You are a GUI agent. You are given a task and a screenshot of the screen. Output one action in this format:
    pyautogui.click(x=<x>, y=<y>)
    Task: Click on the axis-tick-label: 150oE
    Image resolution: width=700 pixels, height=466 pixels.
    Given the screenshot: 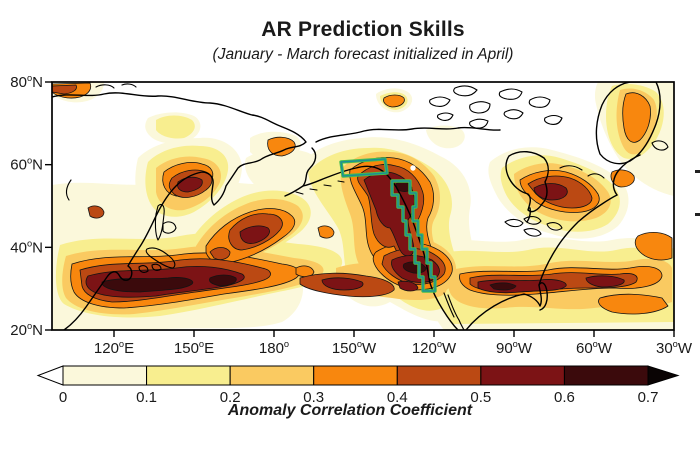 What is the action you would take?
    pyautogui.click(x=194, y=348)
    